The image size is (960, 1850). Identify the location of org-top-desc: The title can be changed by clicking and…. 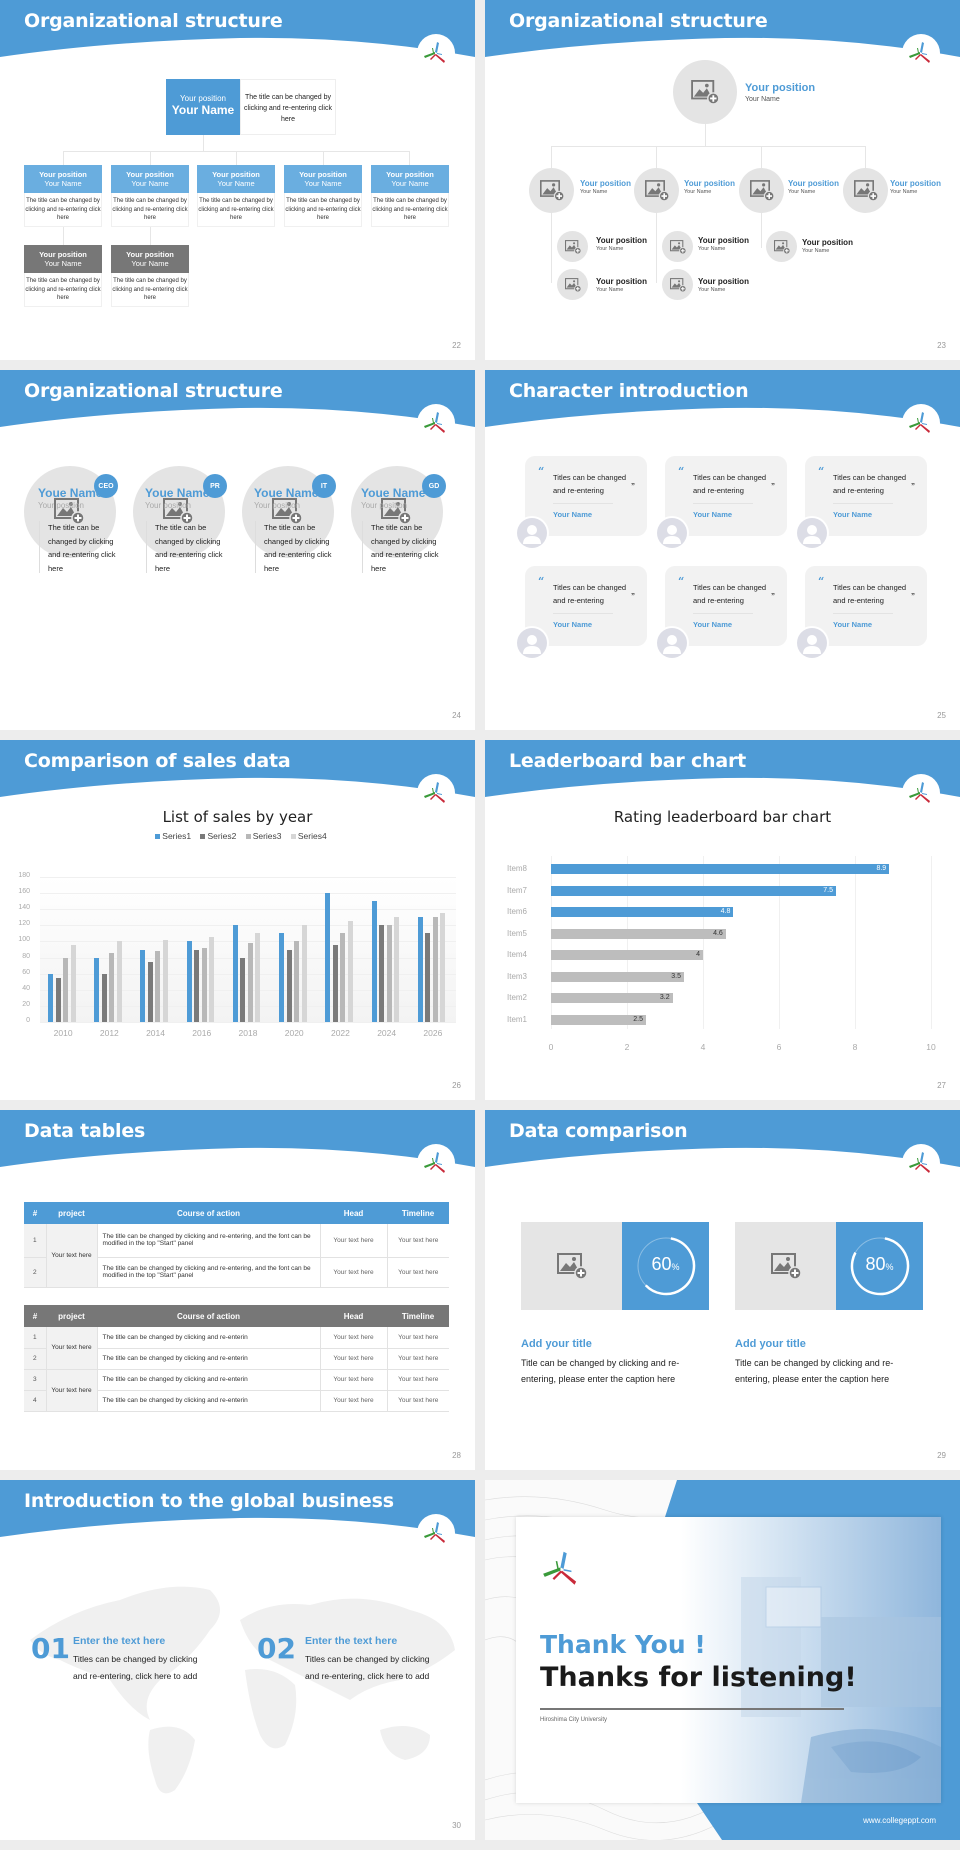
(288, 107).